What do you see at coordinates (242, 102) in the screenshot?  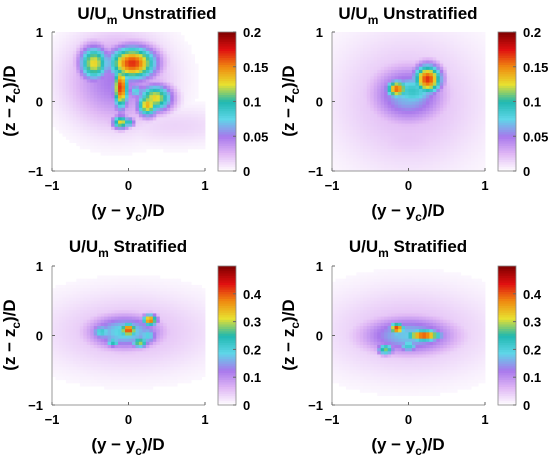 I see `colorbar: 00.050.10.150.2` at bounding box center [242, 102].